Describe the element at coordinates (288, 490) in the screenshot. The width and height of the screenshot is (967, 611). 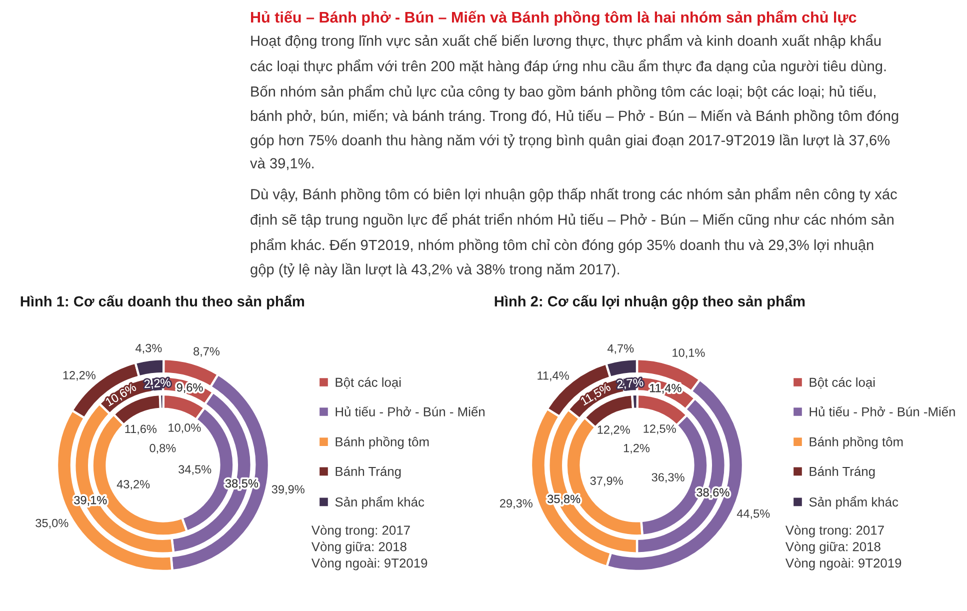
I see `data-label: 39,9%` at that location.